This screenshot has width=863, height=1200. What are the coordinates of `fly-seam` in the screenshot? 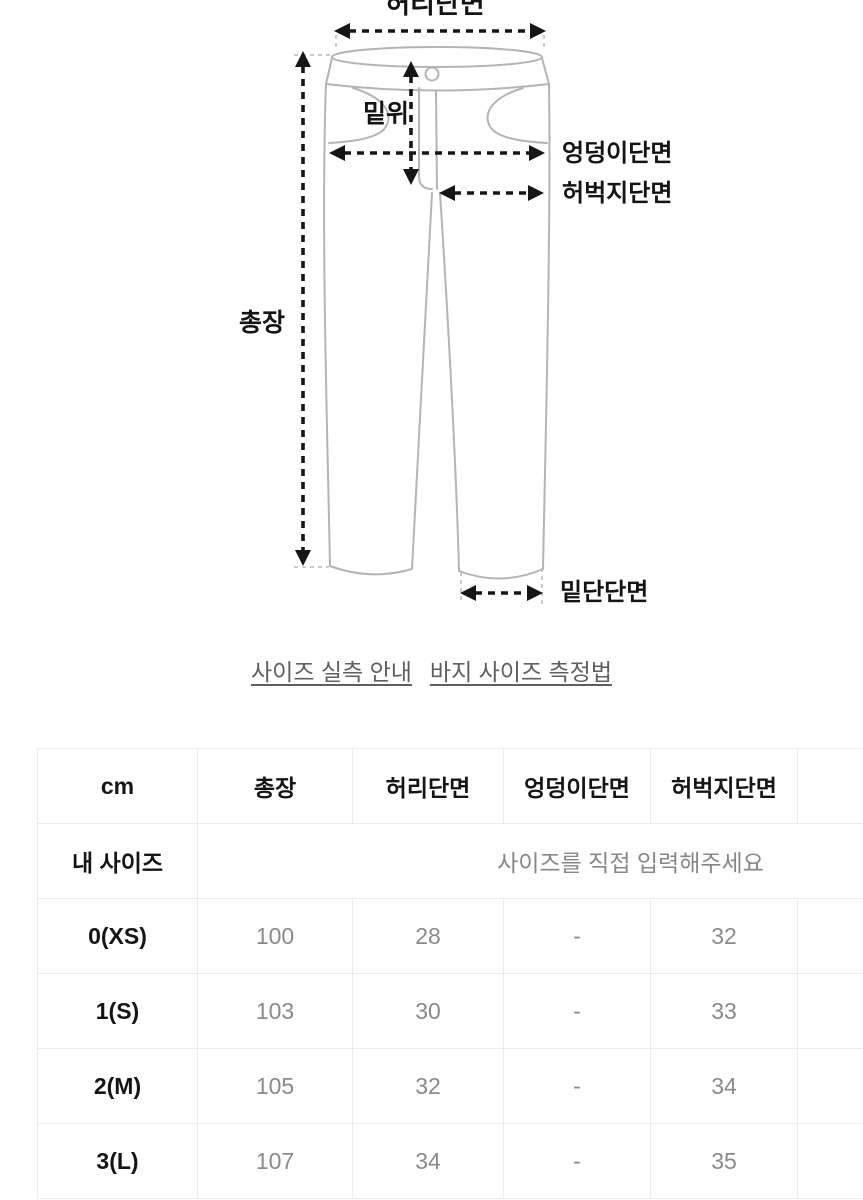 It's located at (425, 138).